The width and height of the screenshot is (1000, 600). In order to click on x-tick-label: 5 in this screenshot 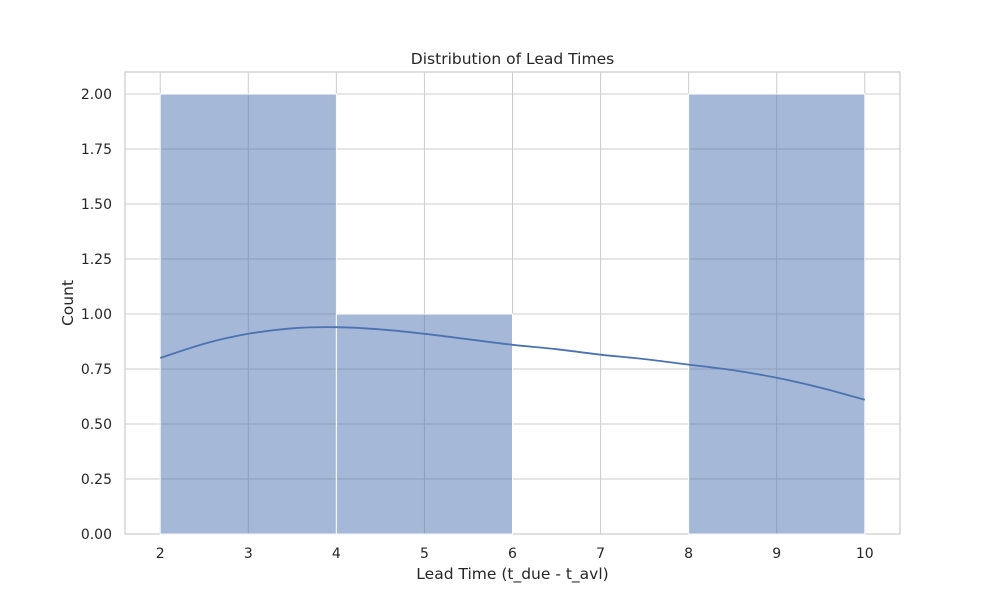, I will do `click(424, 554)`.